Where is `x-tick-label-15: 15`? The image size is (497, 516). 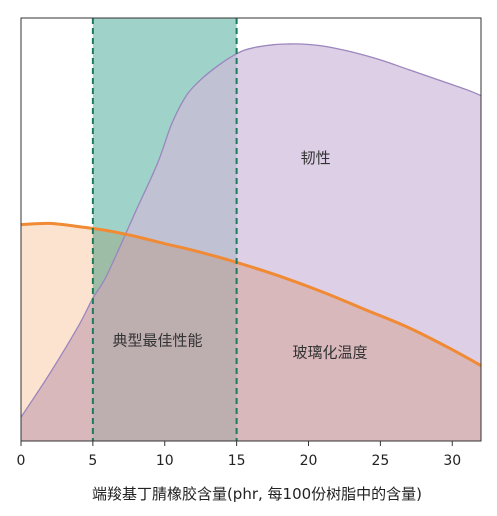
x-tick-label-15: 15 is located at coordinates (237, 461).